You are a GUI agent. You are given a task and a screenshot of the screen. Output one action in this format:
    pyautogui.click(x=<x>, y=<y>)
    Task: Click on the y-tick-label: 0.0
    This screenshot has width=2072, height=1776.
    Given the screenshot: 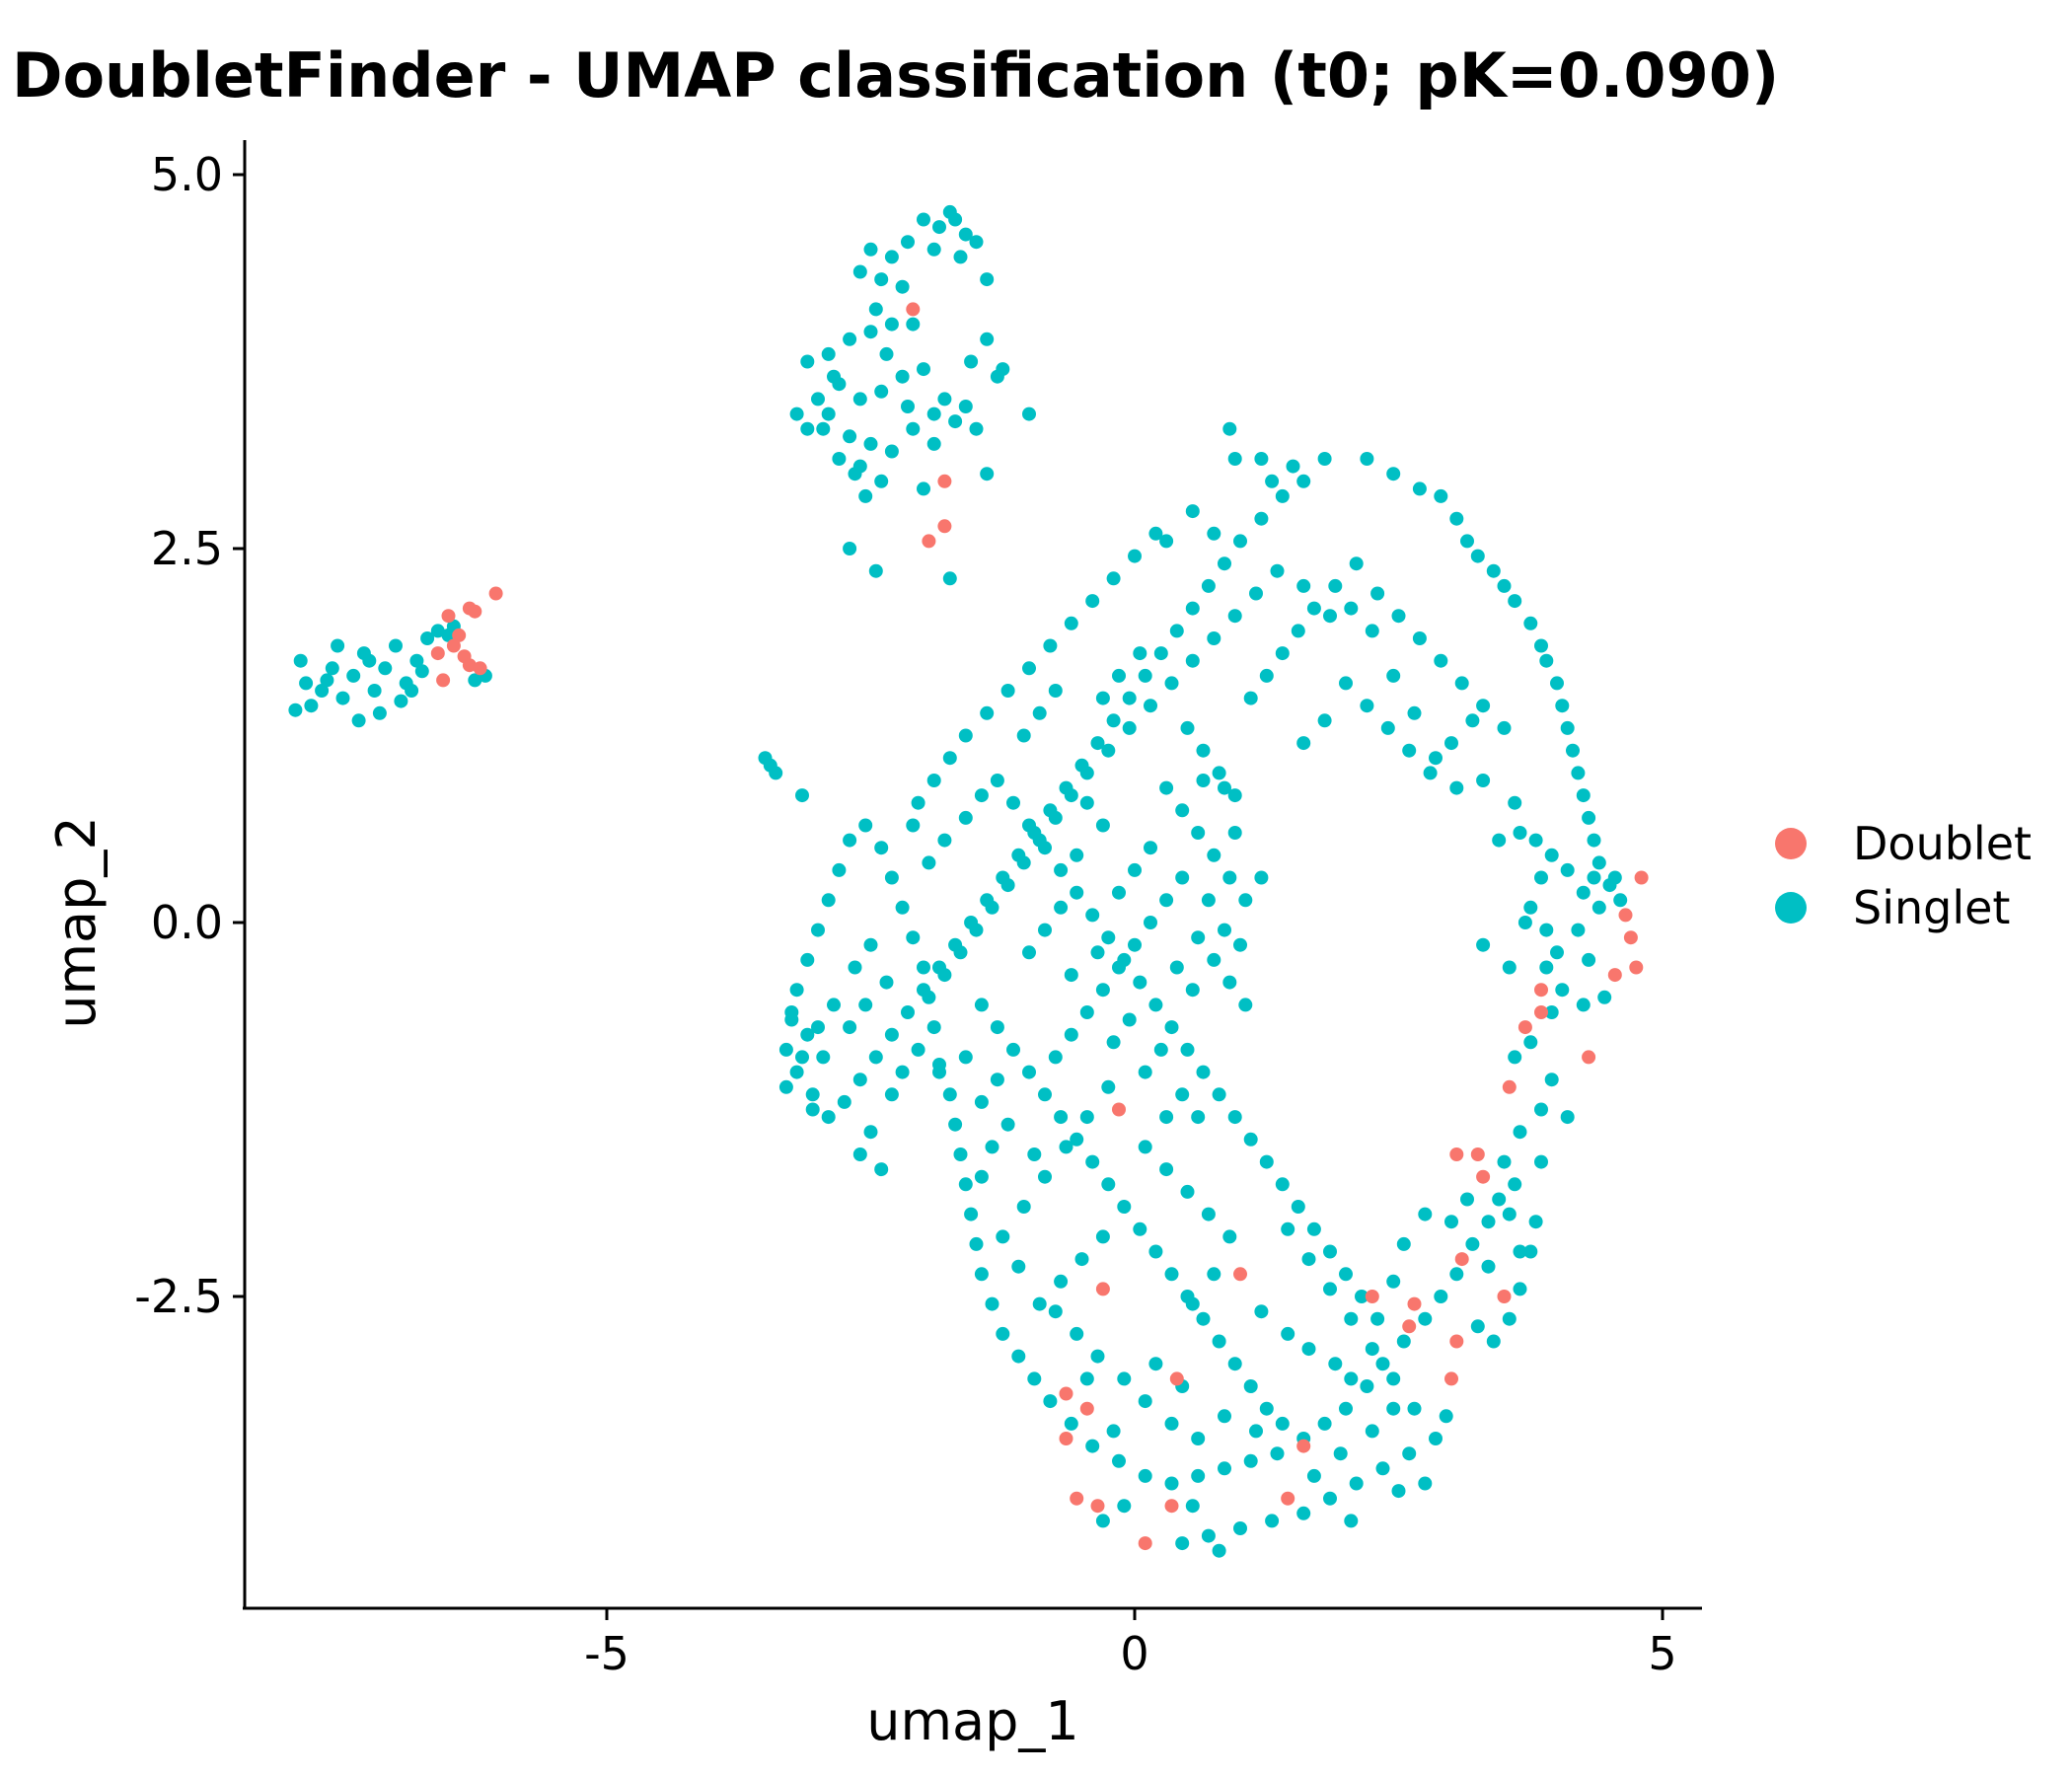 What is the action you would take?
    pyautogui.click(x=187, y=923)
    